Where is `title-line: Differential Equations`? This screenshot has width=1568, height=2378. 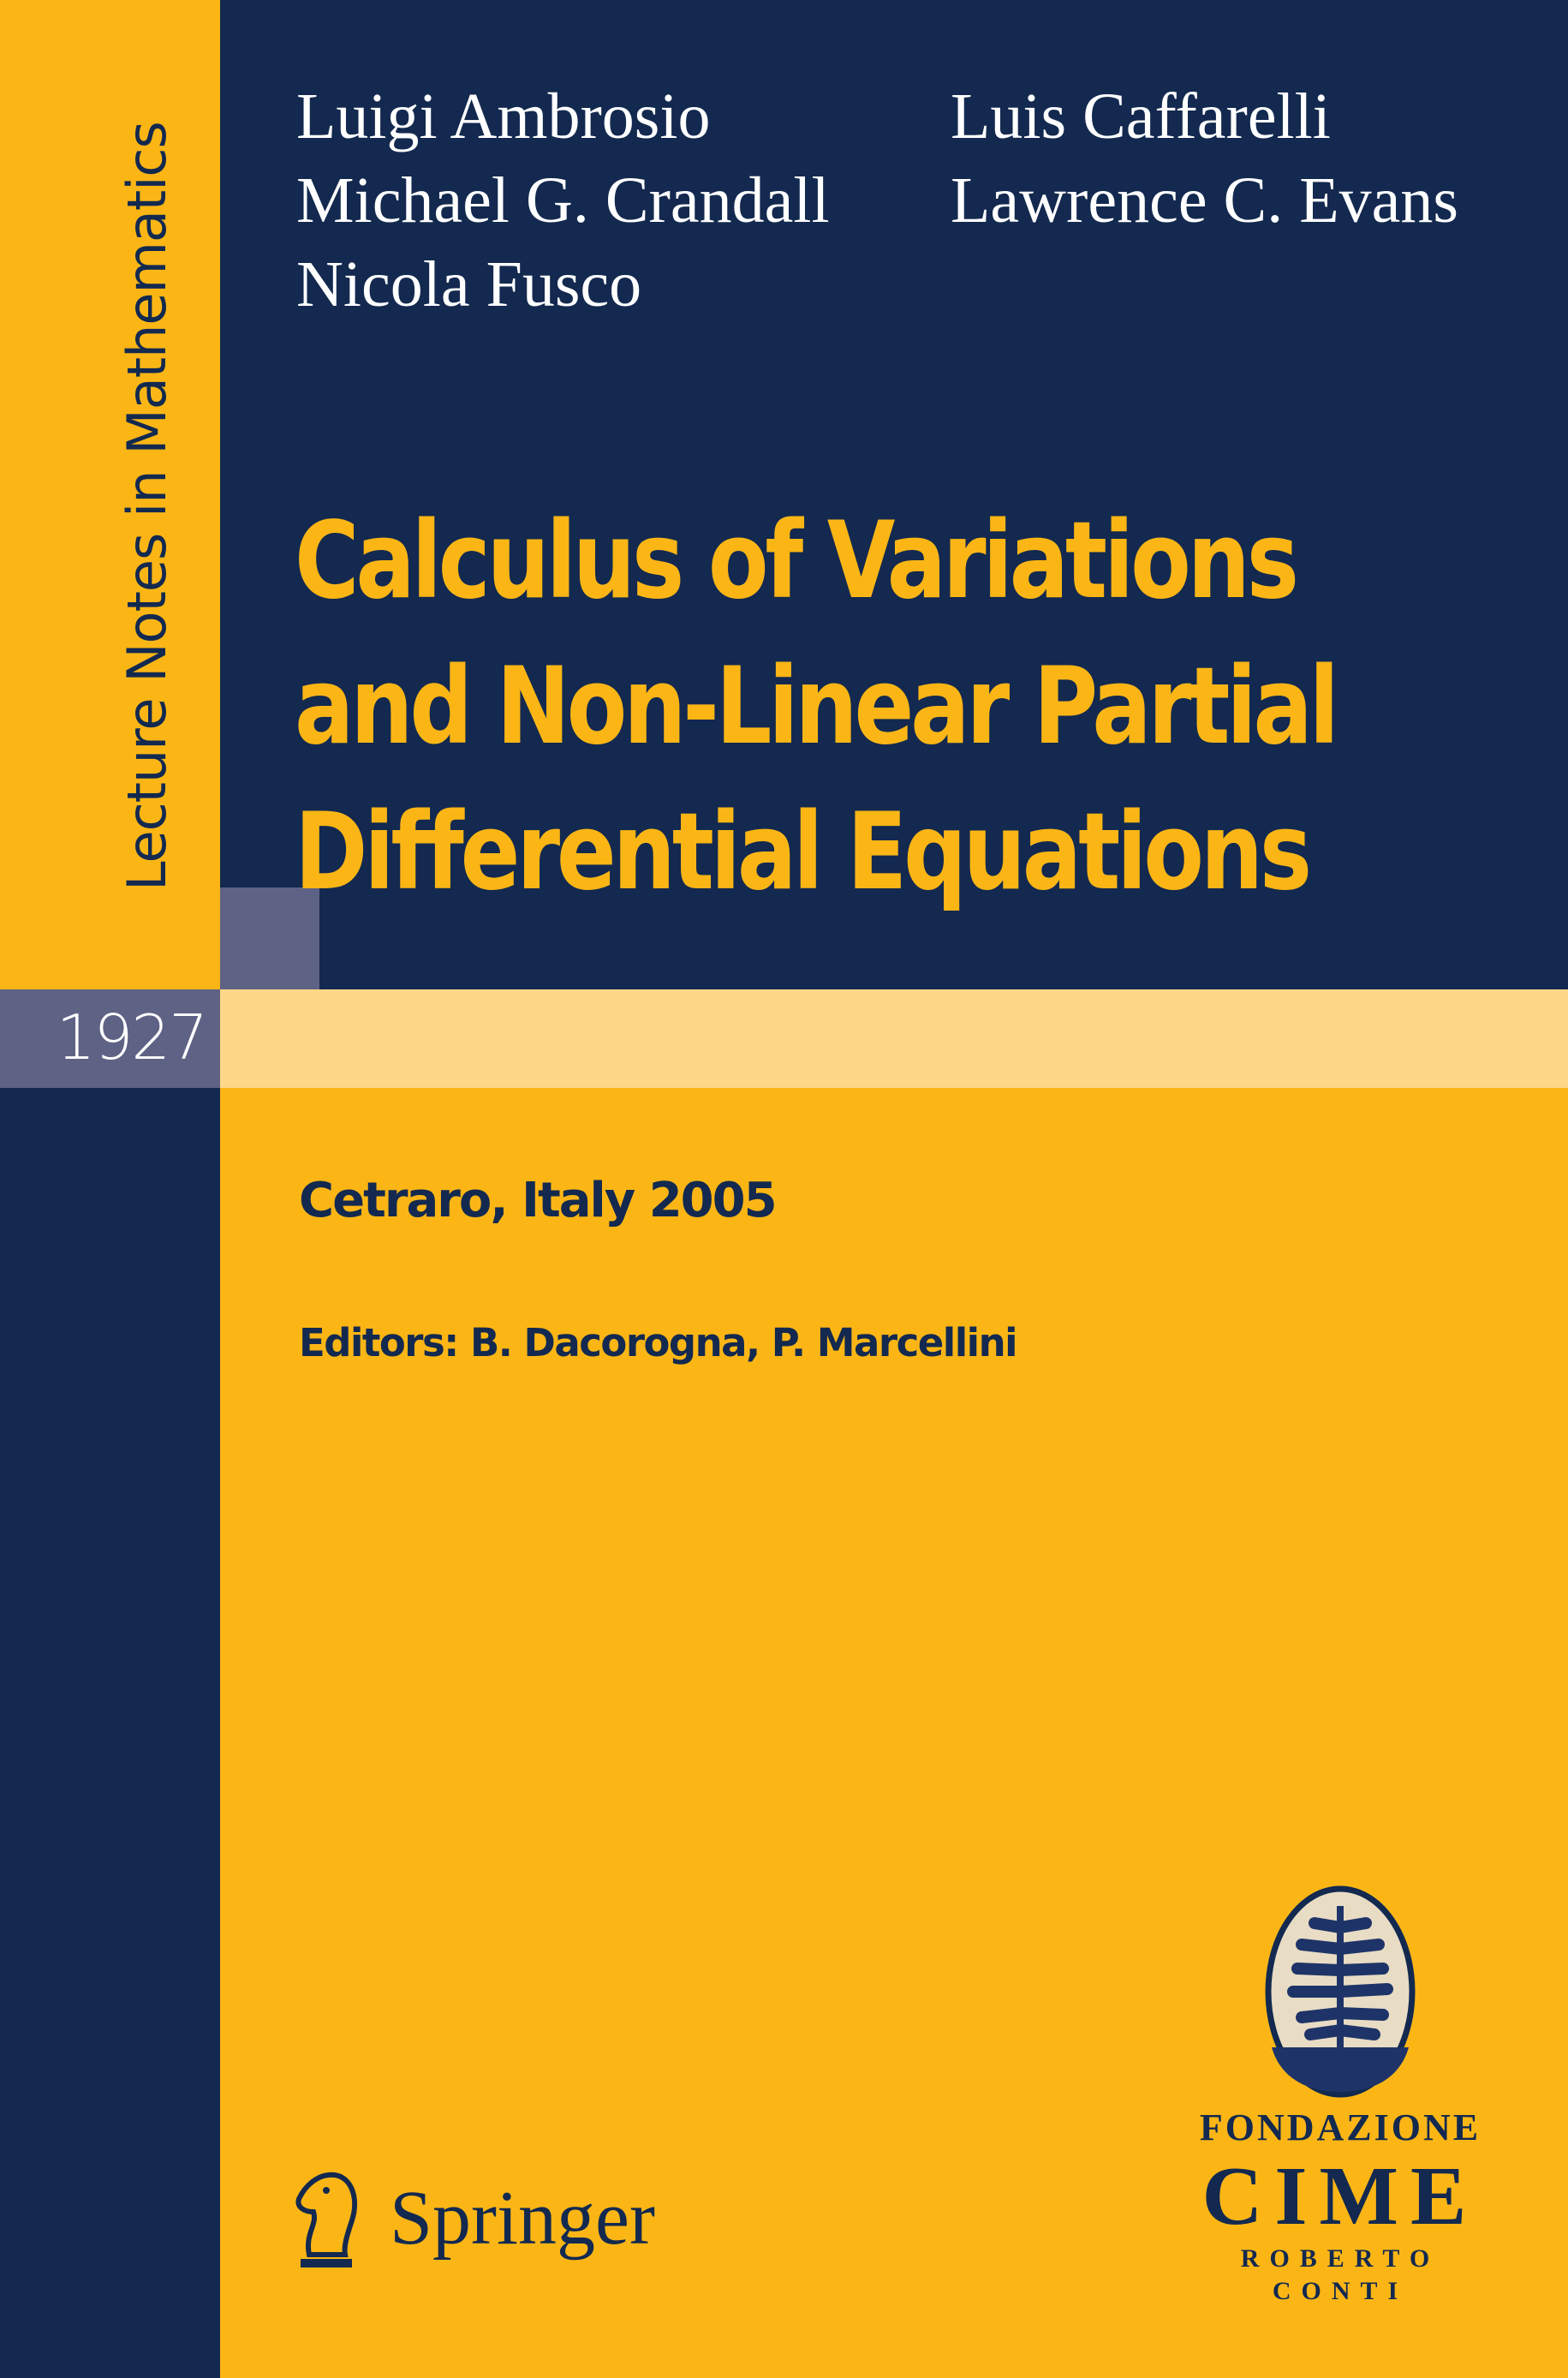 title-line: Differential Equations is located at coordinates (803, 852).